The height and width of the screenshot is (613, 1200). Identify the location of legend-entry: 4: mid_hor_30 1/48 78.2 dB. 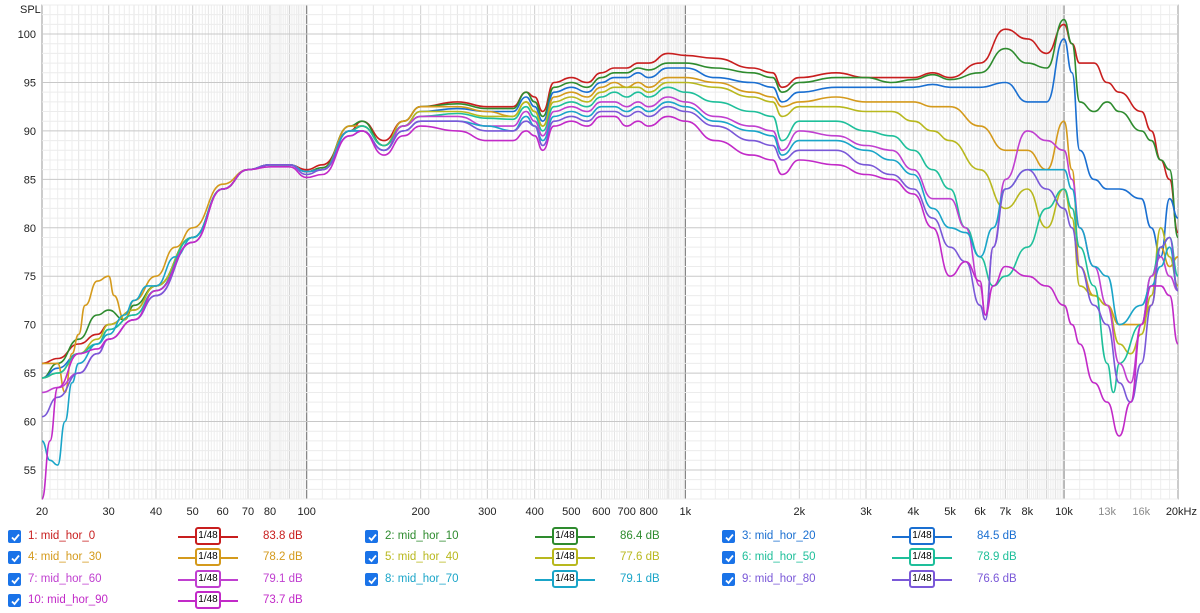
(183, 558).